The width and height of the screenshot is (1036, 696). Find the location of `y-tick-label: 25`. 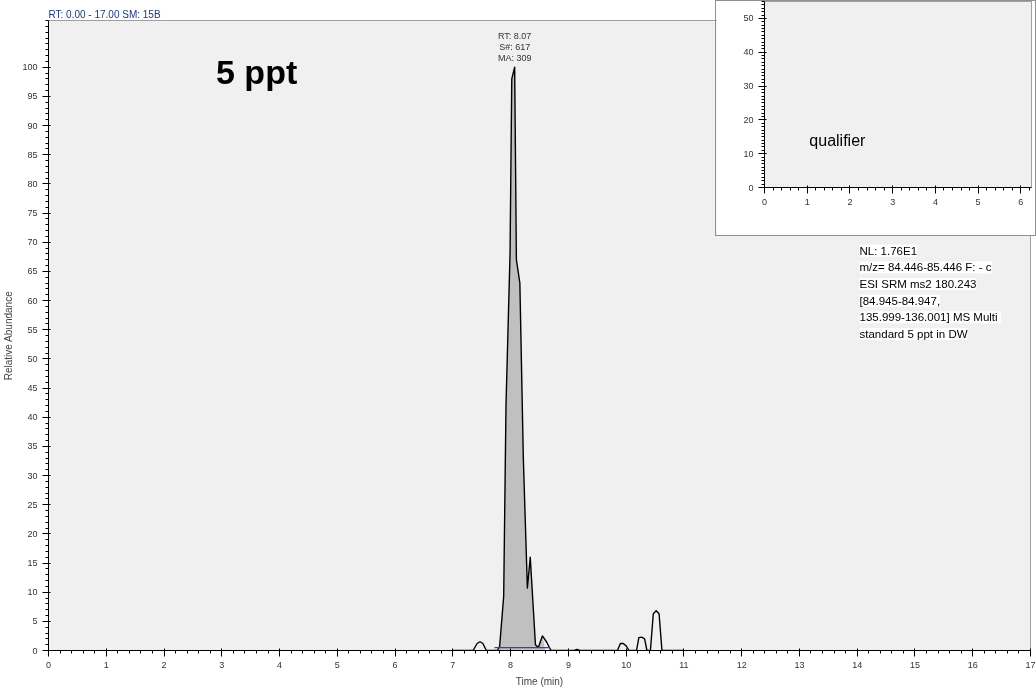

y-tick-label: 25 is located at coordinates (32, 504).